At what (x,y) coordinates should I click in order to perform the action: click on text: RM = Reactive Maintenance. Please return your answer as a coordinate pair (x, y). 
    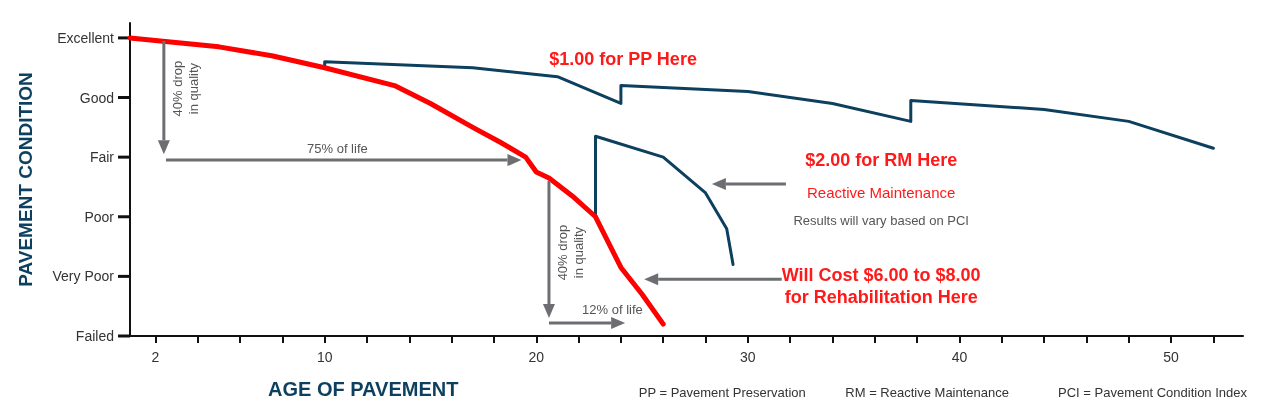
    Looking at the image, I should click on (927, 392).